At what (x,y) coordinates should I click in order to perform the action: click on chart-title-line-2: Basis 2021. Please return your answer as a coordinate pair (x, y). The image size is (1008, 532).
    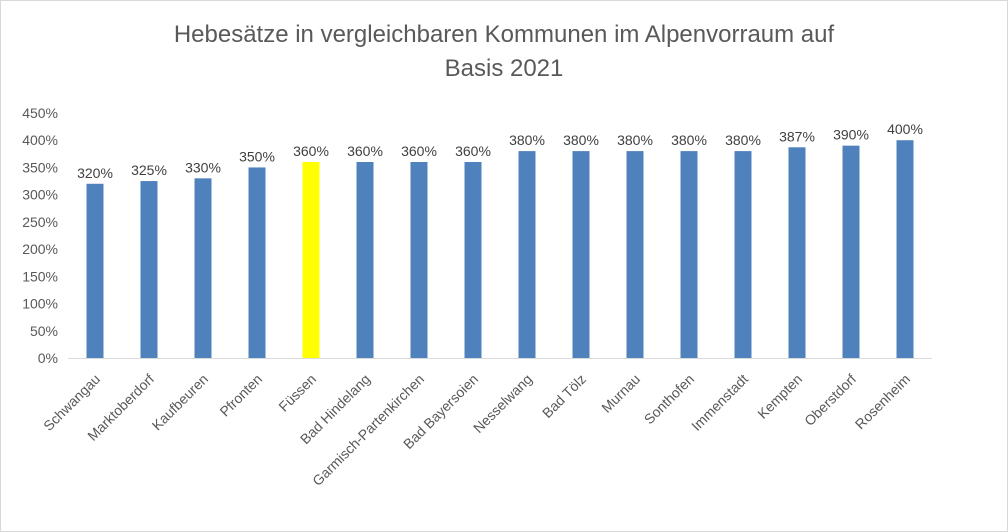
    Looking at the image, I should click on (504, 68).